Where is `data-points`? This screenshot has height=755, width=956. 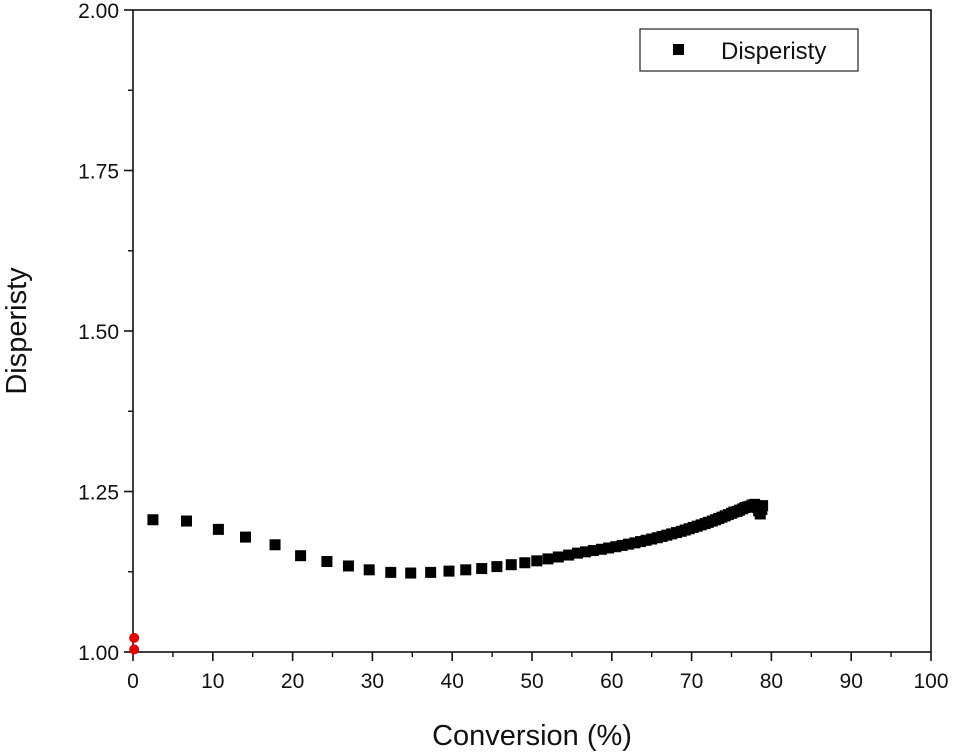
data-points is located at coordinates (449, 576).